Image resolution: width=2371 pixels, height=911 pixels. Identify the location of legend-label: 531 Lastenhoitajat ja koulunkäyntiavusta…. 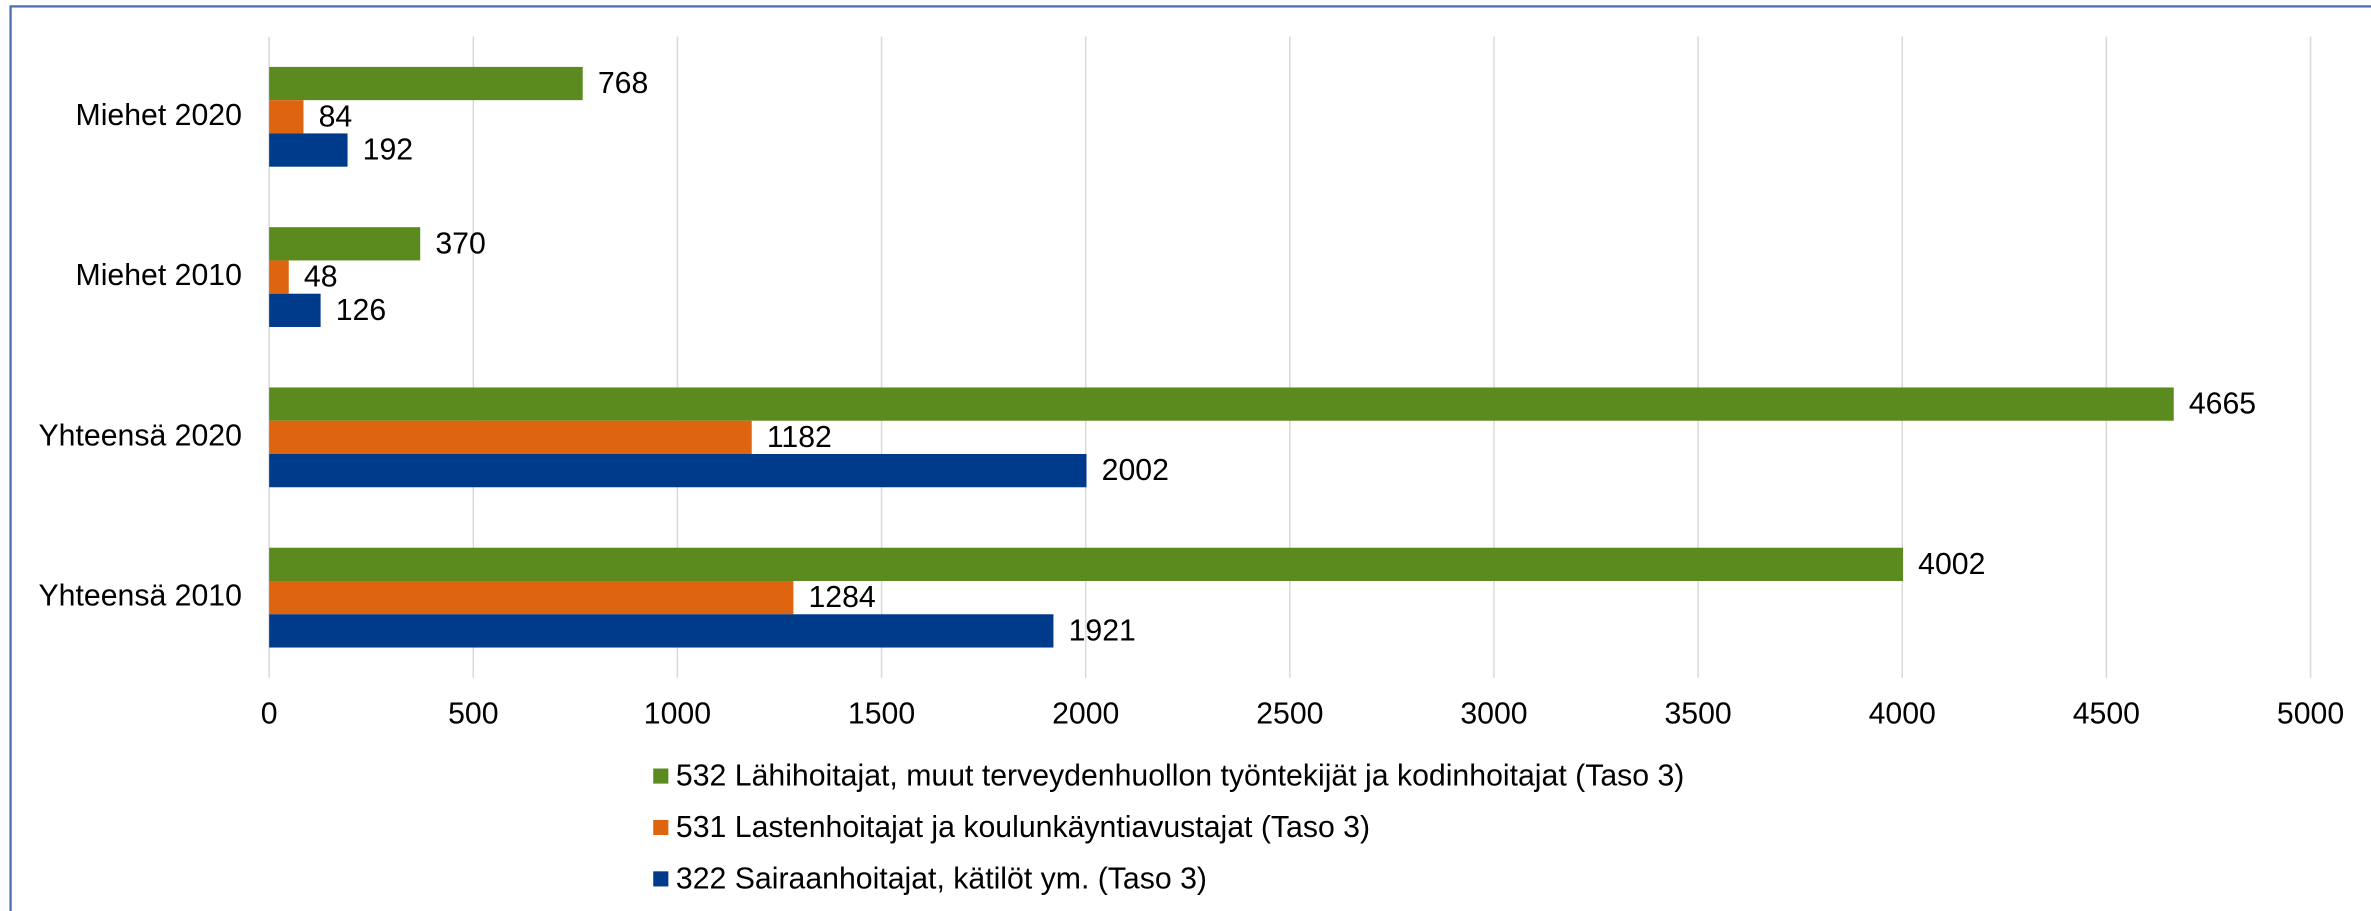
(1023, 827).